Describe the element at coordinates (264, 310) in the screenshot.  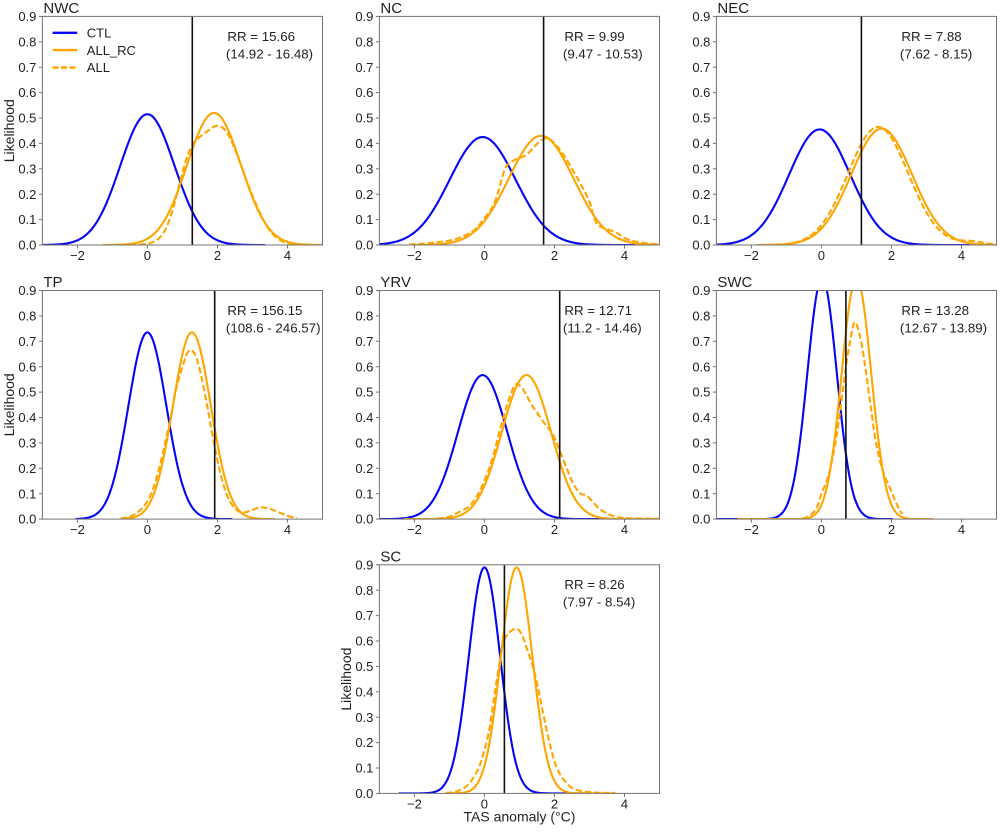
I see `svg-text: RR = 156.15` at that location.